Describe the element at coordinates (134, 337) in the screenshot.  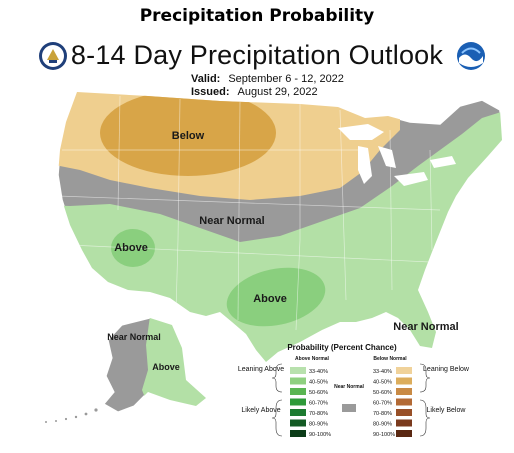
I see `label-near-normal-alaska: Near Normal` at that location.